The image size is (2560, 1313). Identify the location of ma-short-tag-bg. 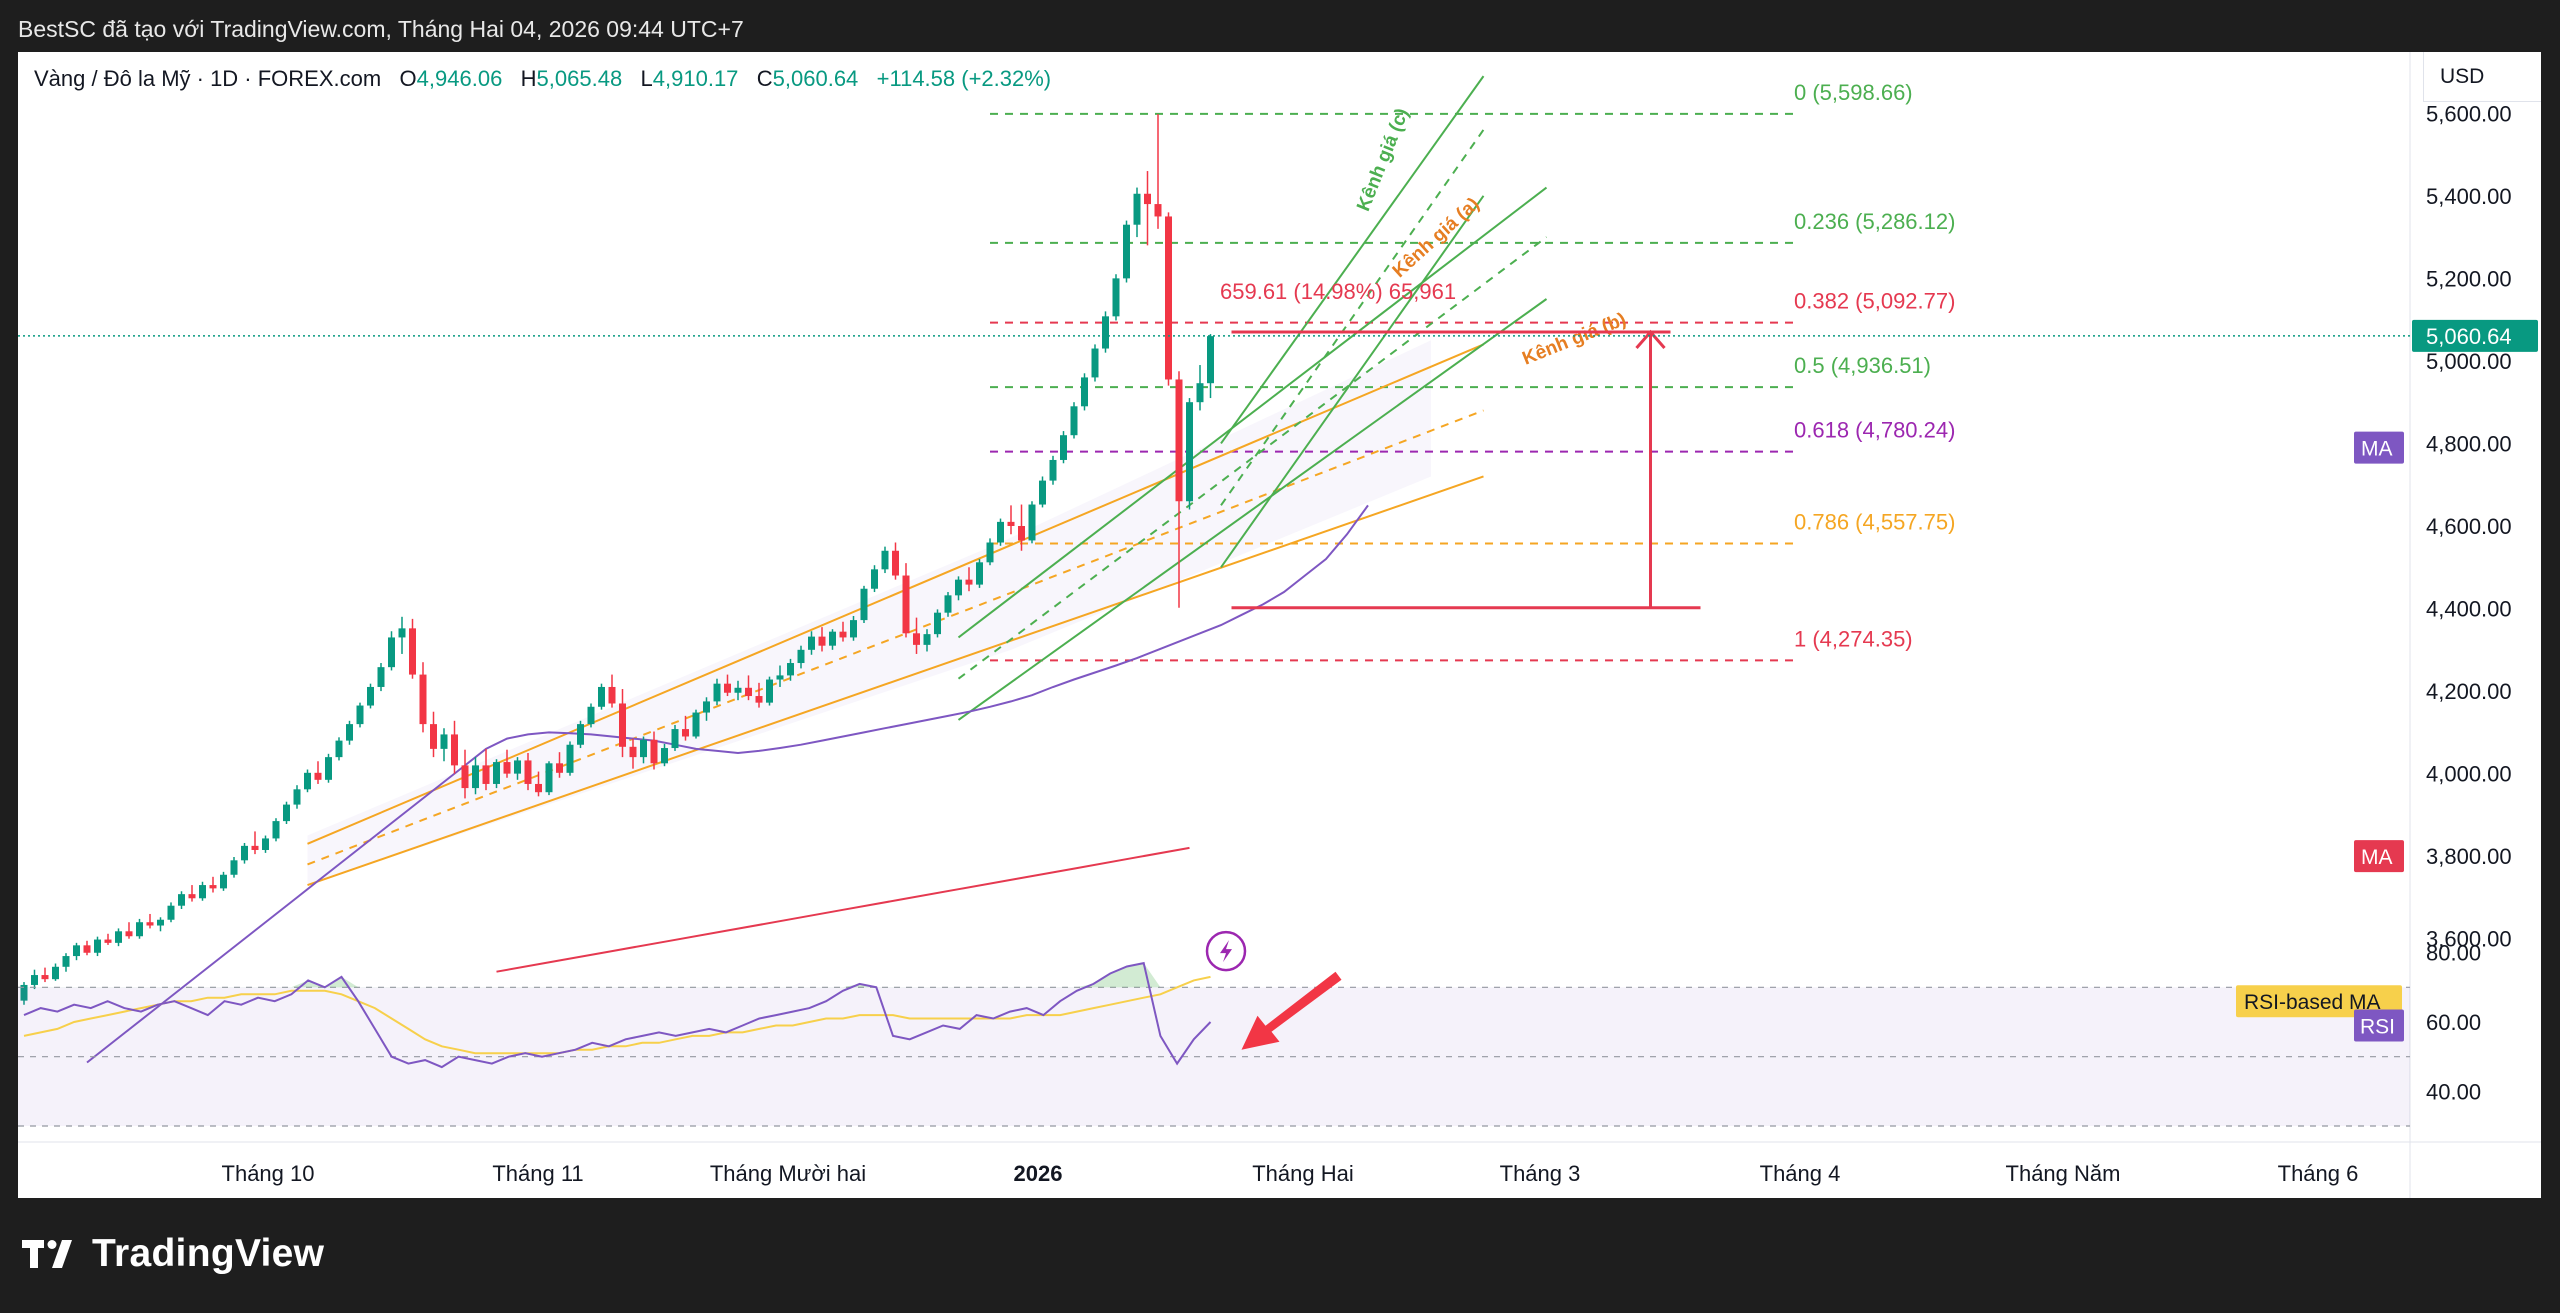
(2379, 447).